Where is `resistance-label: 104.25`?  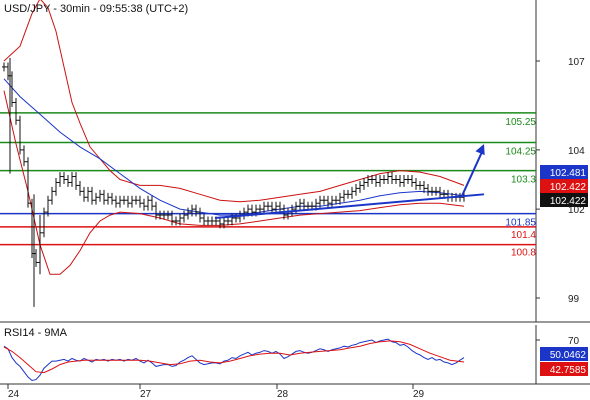
resistance-label: 104.25 is located at coordinates (520, 151).